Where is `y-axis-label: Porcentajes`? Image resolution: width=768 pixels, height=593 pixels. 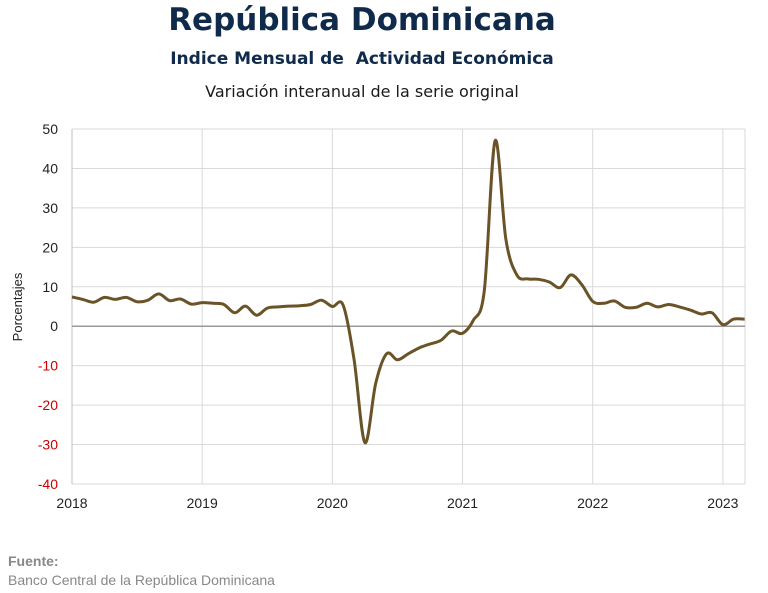 y-axis-label: Porcentajes is located at coordinates (17, 306).